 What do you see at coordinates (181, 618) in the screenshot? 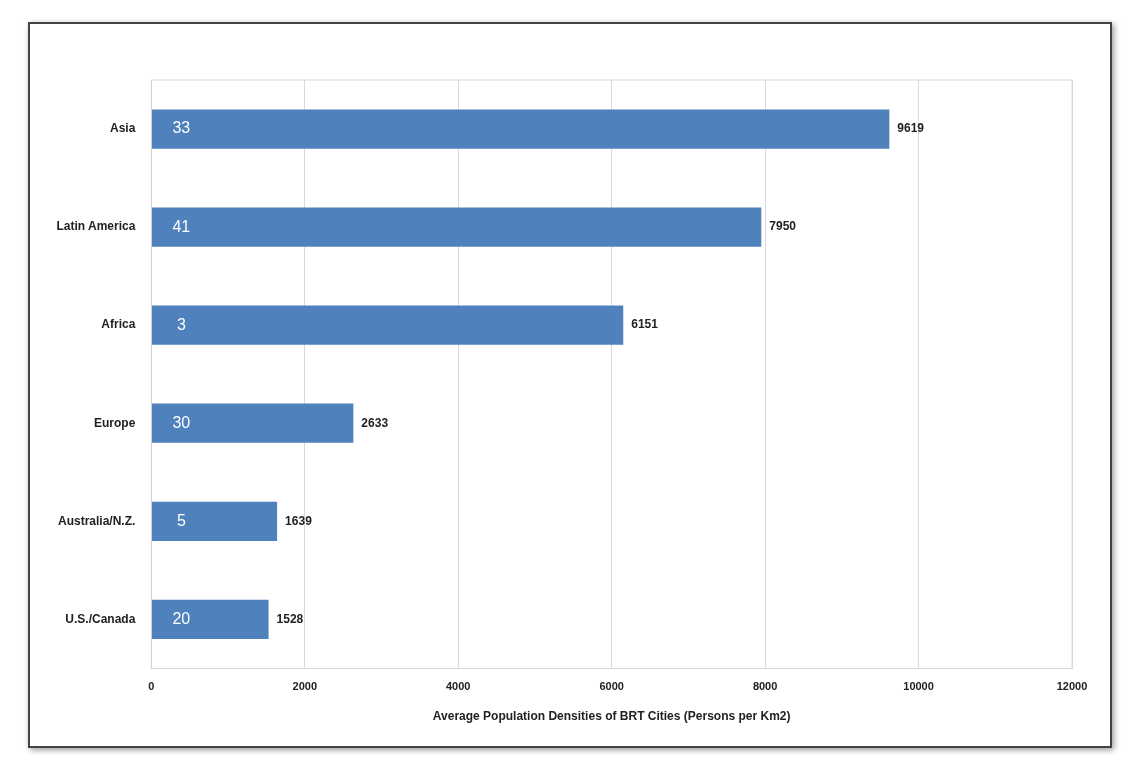
I see `annotation: 20` at bounding box center [181, 618].